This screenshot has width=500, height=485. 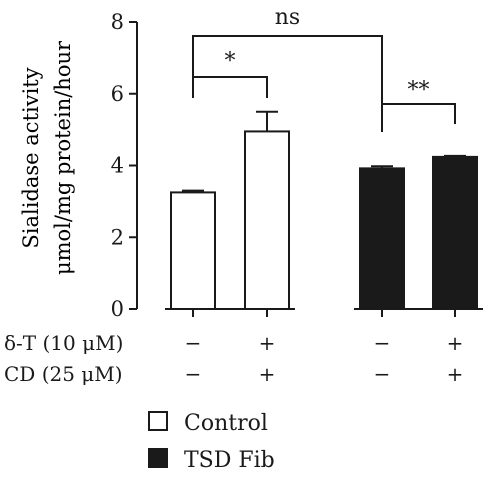 I want to click on y-tick-label: 0, so click(x=117, y=309).